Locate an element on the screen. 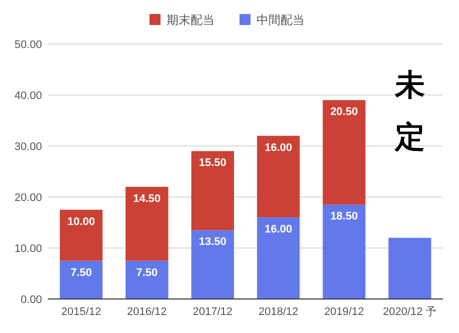 Image resolution: width=459 pixels, height=333 pixels. legend-label: 期末配当 is located at coordinates (190, 20).